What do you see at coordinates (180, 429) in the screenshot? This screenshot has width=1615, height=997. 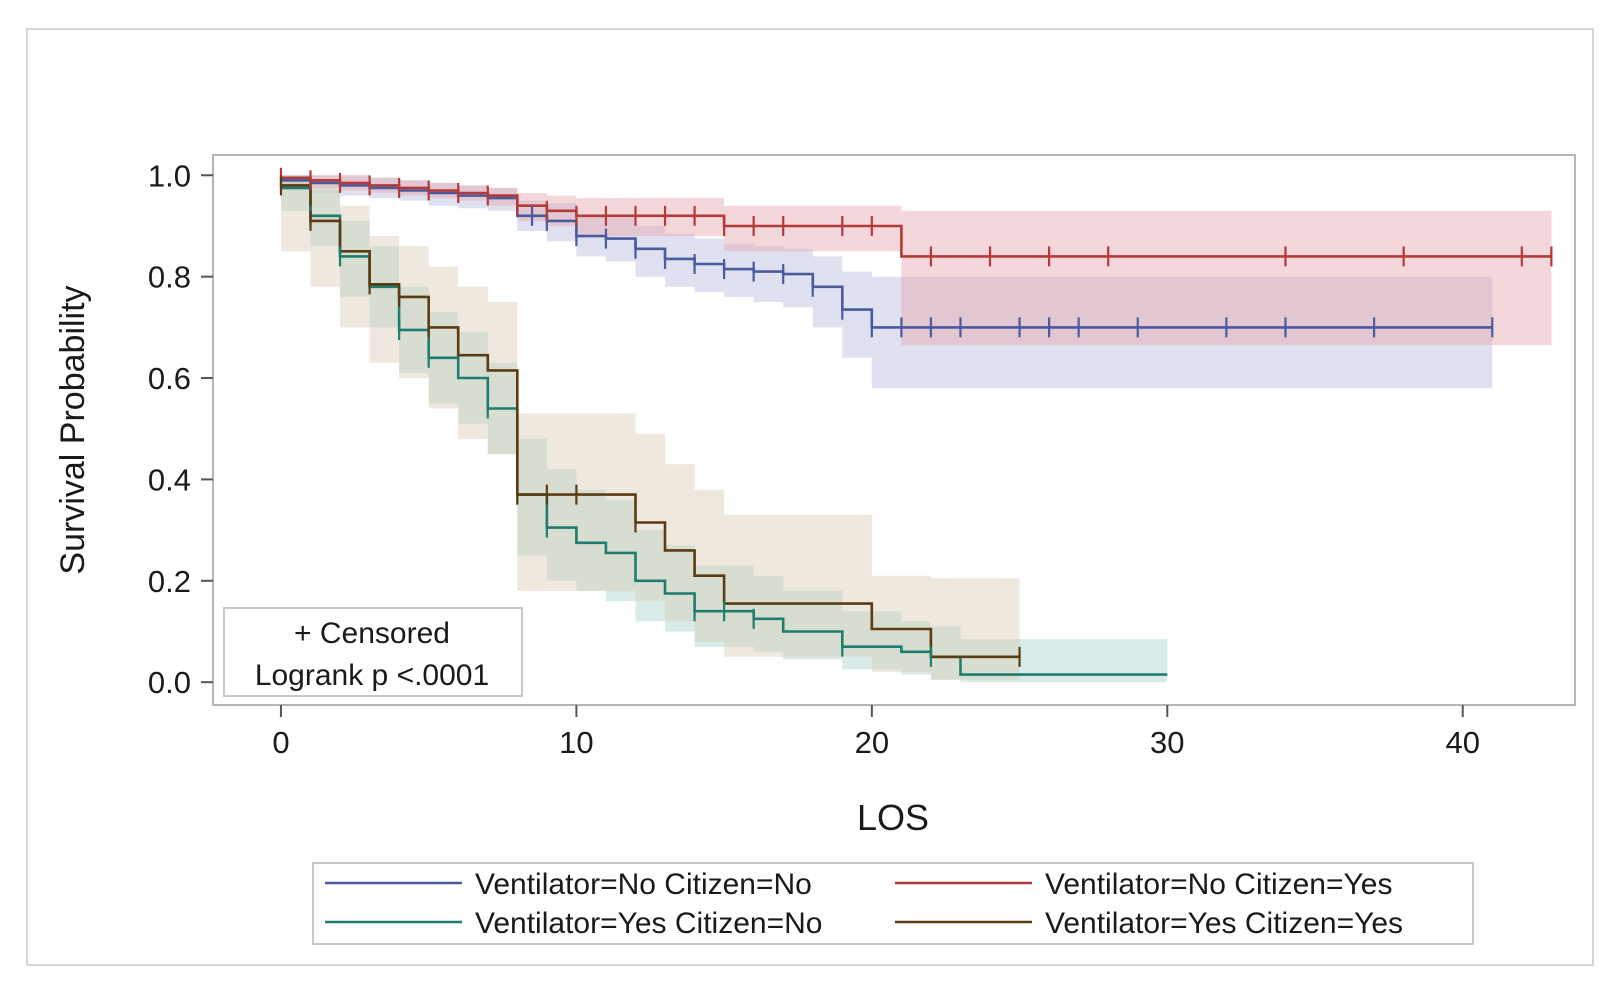 I see `y-axis: 0.0 0.2 0.4 0.6 0.8 1.0` at bounding box center [180, 429].